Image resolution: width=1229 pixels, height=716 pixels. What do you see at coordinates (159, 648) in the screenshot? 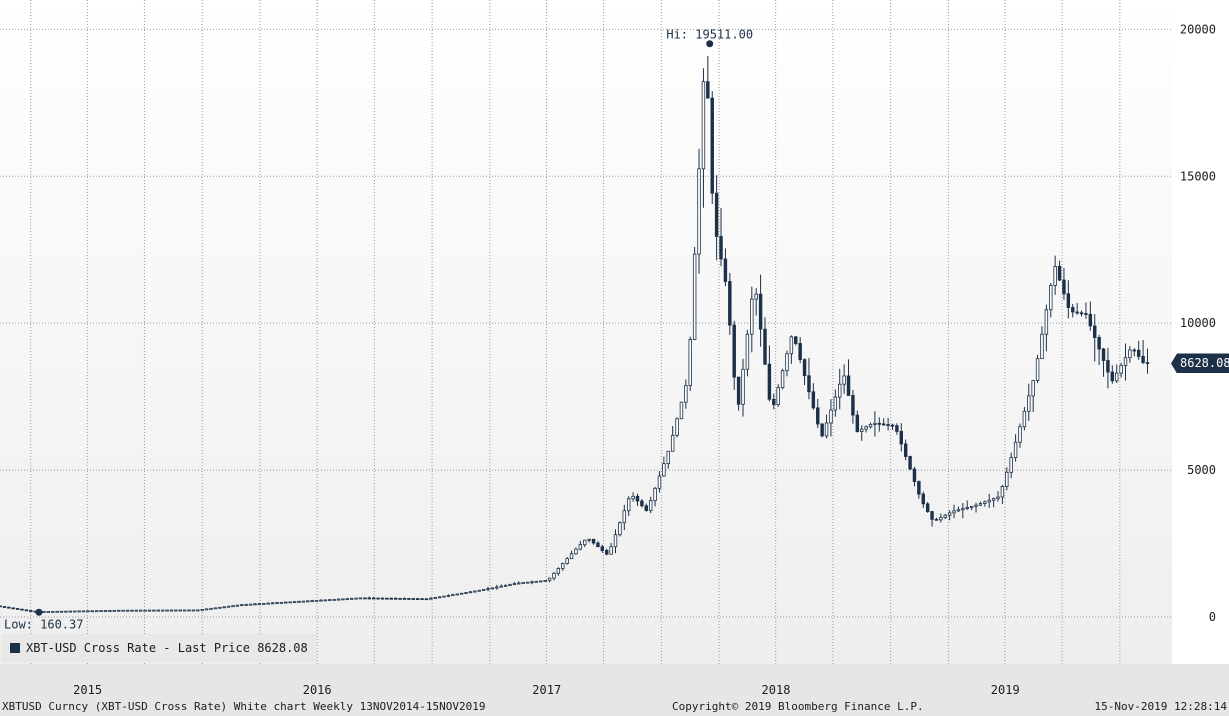
I see `chart-legend: XBT-USD Cross Rate - Last Price 8628.08` at bounding box center [159, 648].